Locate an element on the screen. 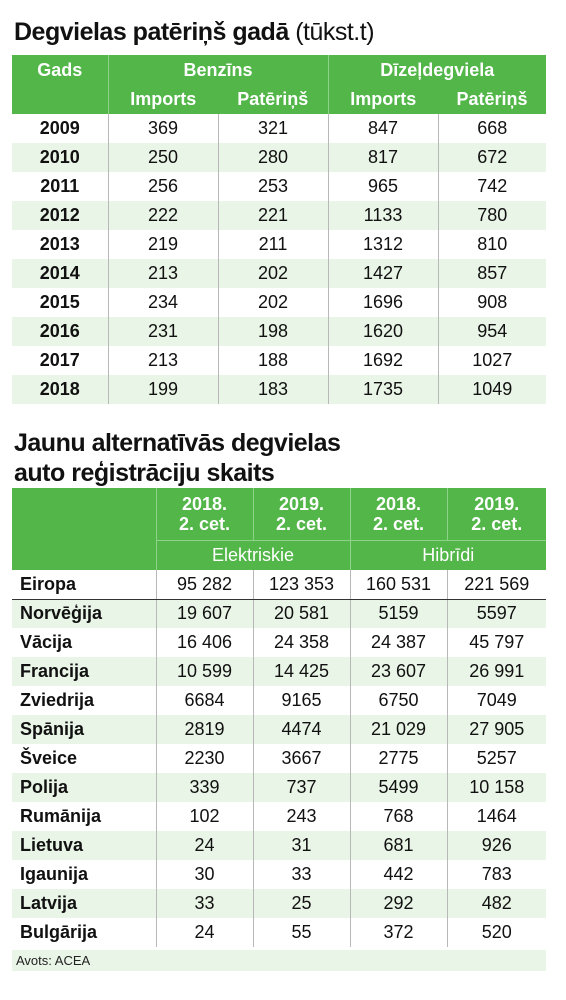  table-cell: 10 599 is located at coordinates (204, 671).